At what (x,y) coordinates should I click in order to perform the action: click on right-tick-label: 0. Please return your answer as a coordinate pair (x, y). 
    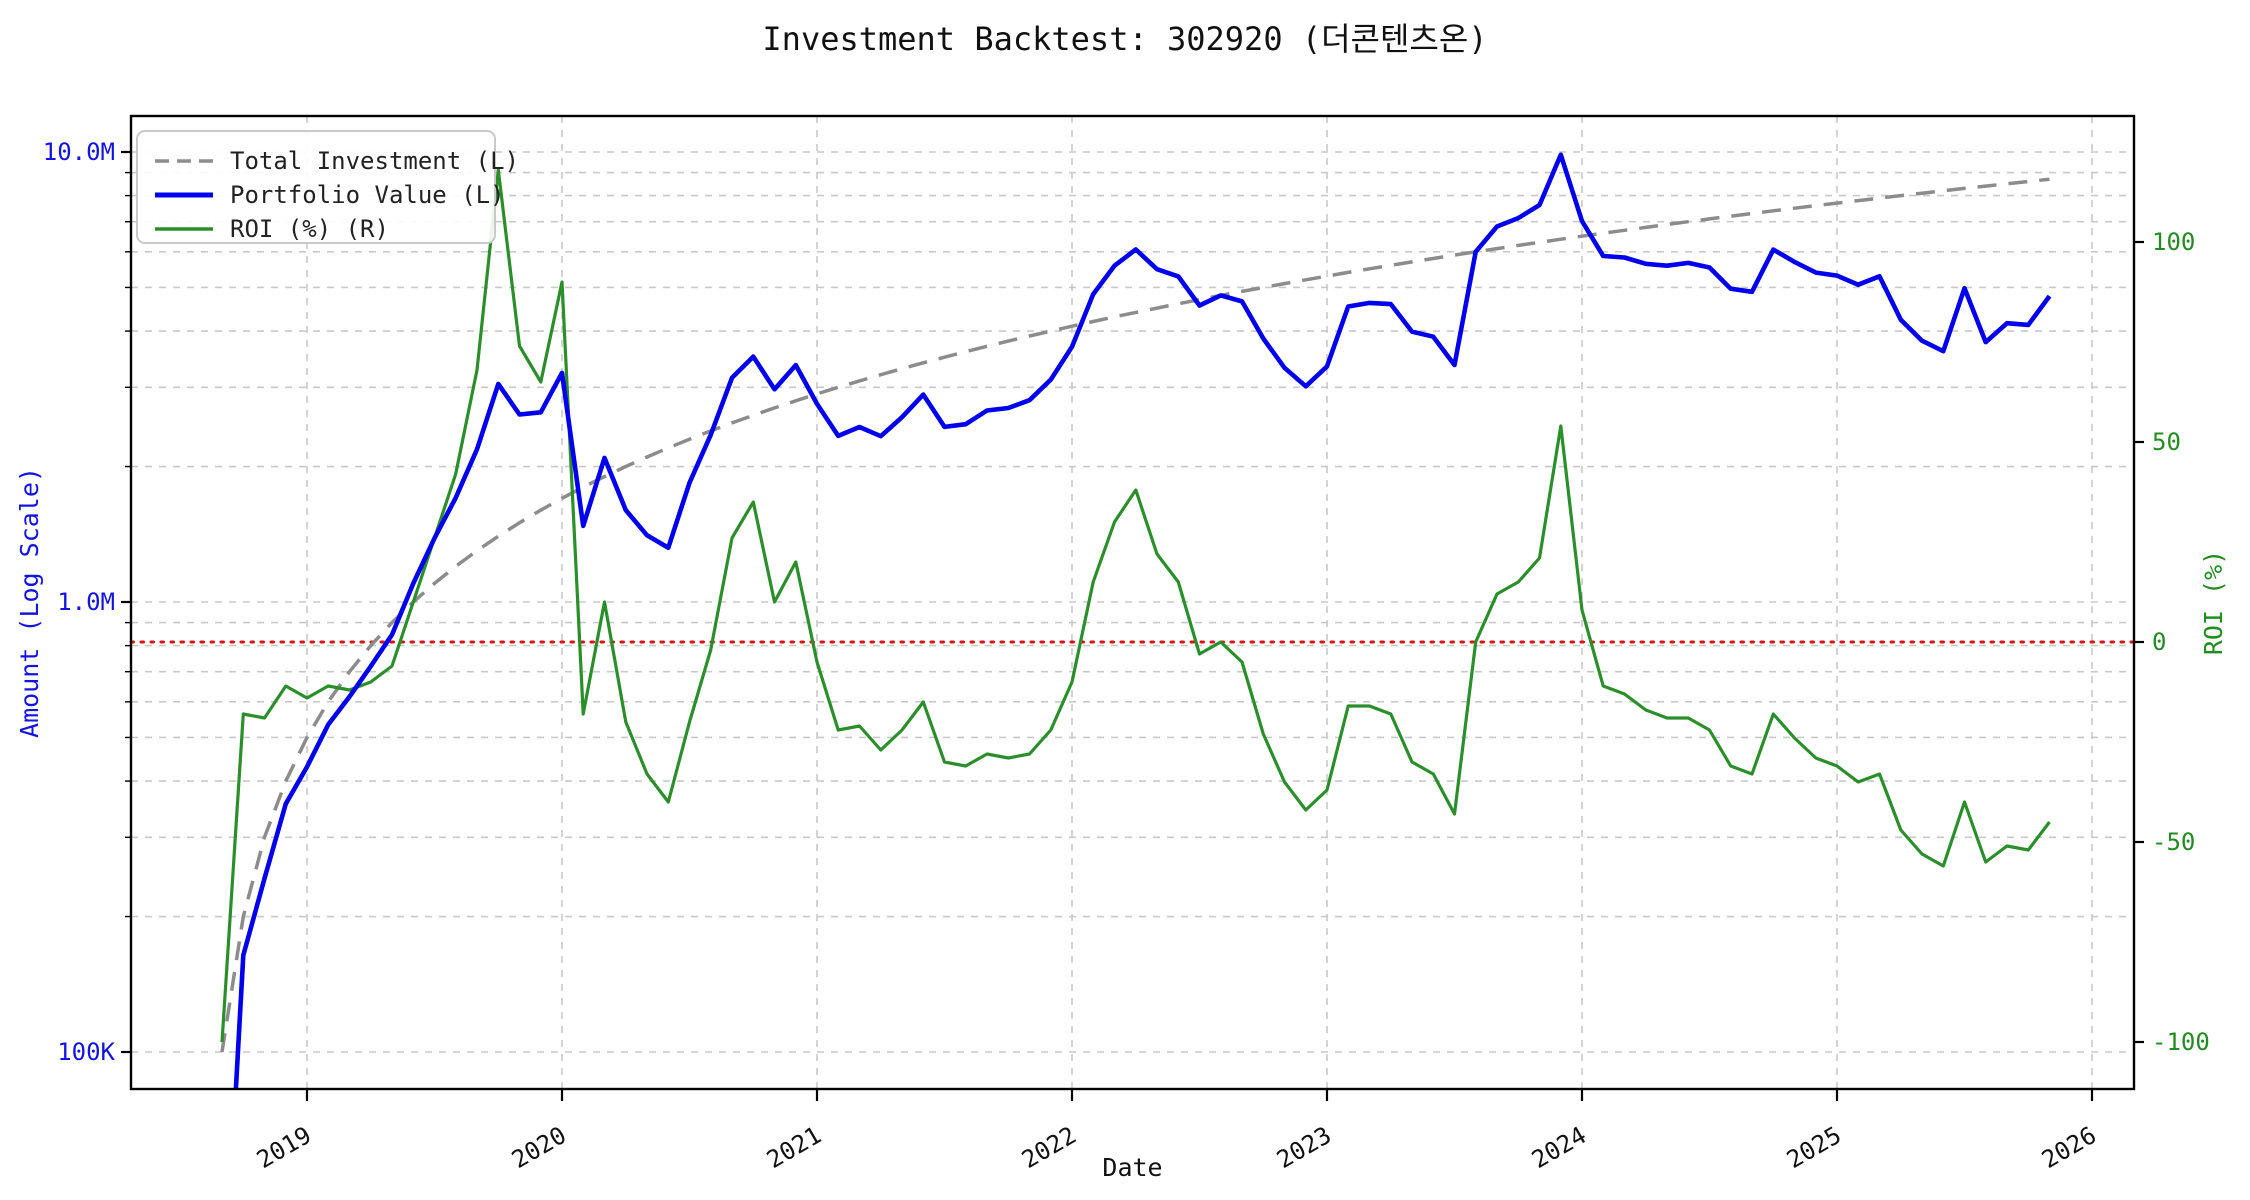
    Looking at the image, I should click on (2159, 642).